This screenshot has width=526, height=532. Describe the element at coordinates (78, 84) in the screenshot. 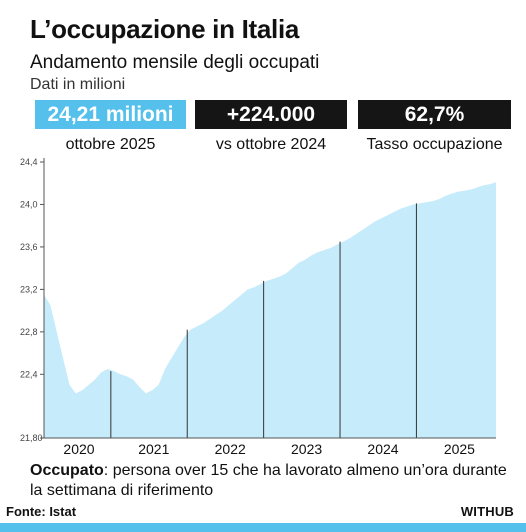

I see `unit-label: Dati in milioni` at that location.